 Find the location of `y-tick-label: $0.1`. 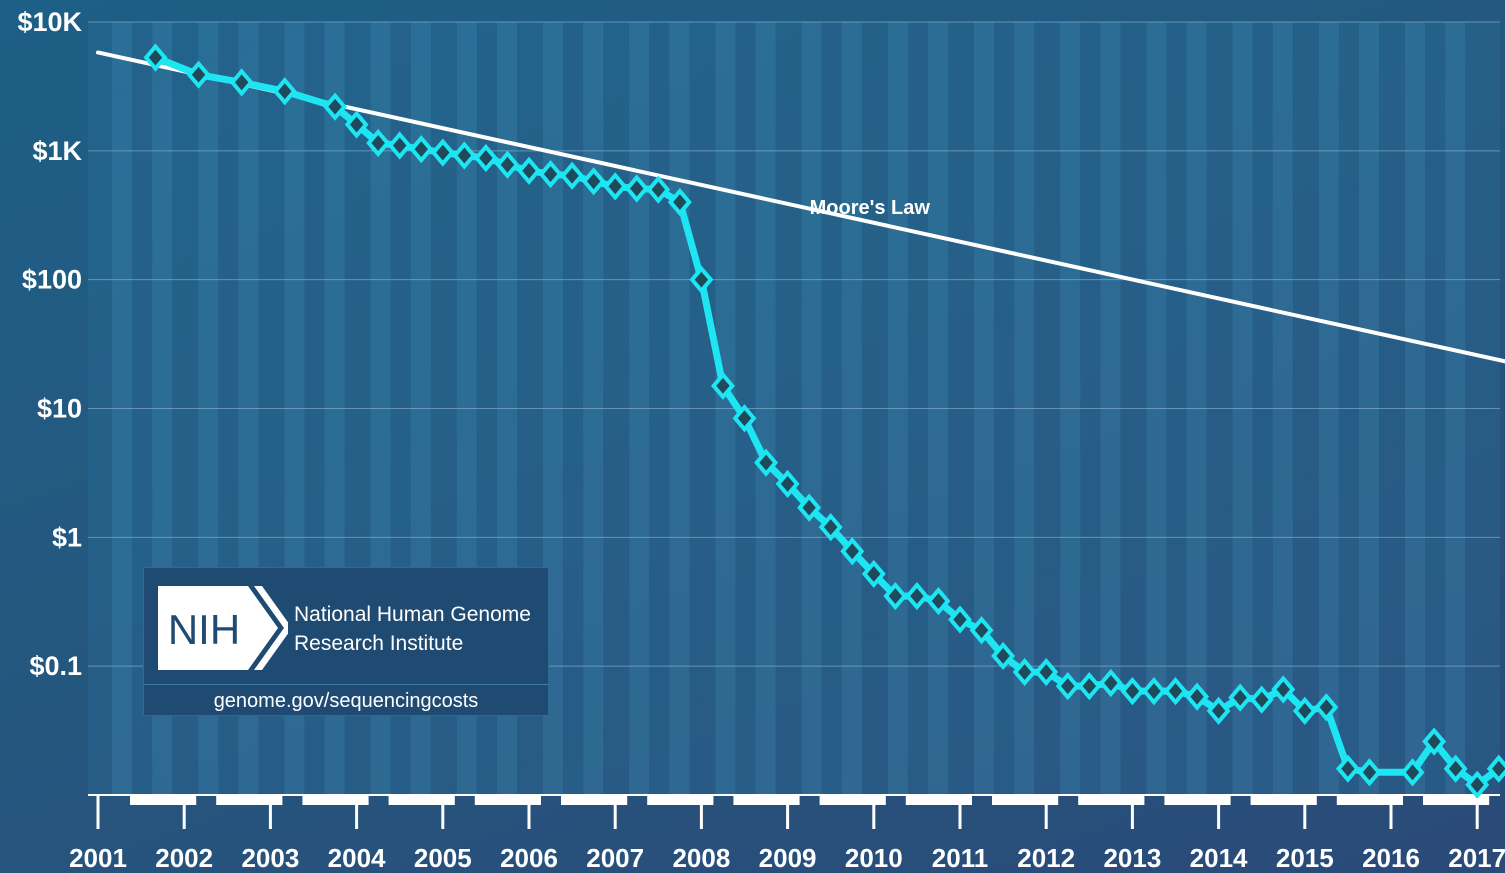

y-tick-label: $0.1 is located at coordinates (55, 666).